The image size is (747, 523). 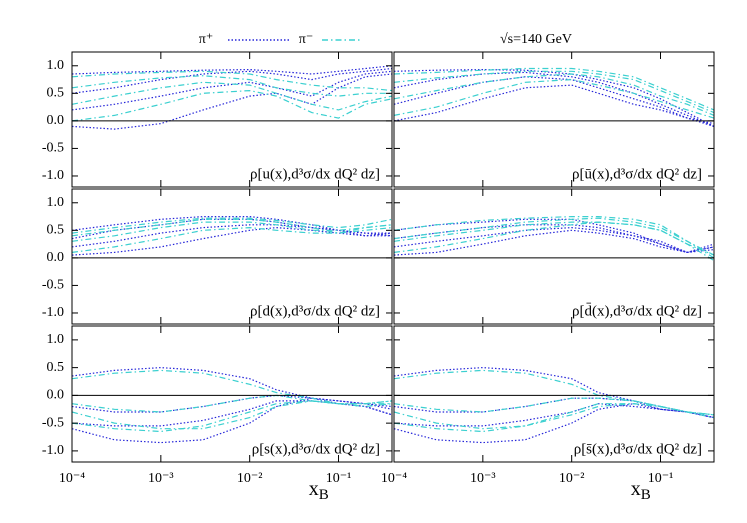 What do you see at coordinates (536, 39) in the screenshot?
I see `annotation: √s=140 GeV` at bounding box center [536, 39].